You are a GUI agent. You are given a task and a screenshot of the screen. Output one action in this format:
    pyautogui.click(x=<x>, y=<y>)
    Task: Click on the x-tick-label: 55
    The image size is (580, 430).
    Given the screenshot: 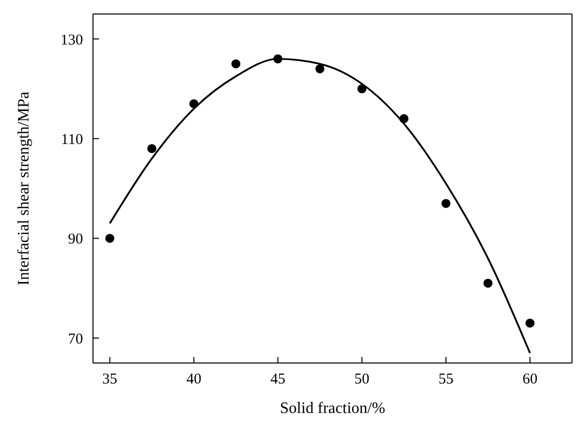 What is the action you would take?
    pyautogui.click(x=446, y=380)
    